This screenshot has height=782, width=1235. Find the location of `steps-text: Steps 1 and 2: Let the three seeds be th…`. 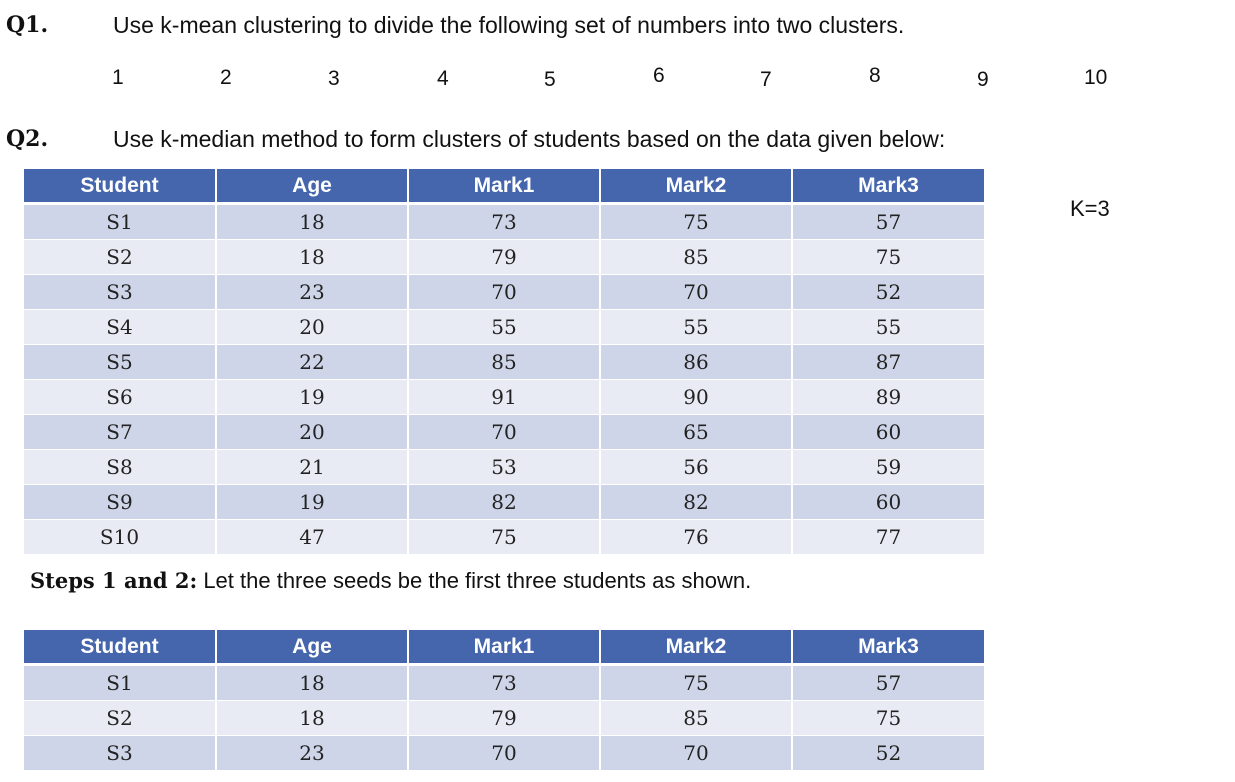

steps-text: Steps 1 and 2: Let the three seeds be th… is located at coordinates (390, 581).